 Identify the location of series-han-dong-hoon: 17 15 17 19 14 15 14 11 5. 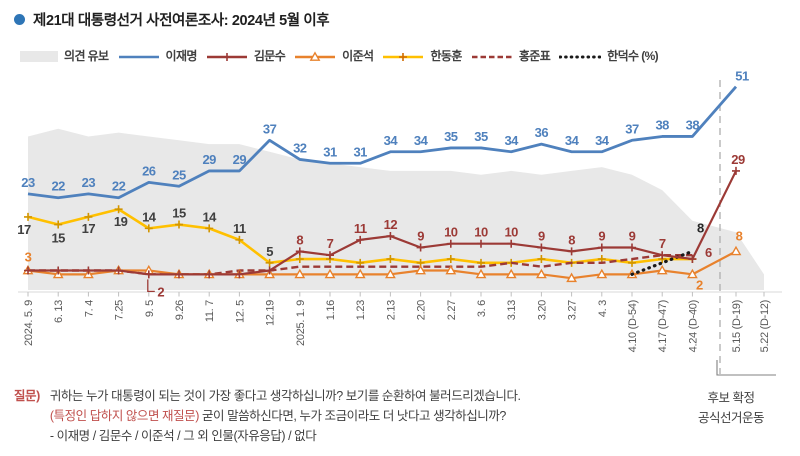
(357, 236).